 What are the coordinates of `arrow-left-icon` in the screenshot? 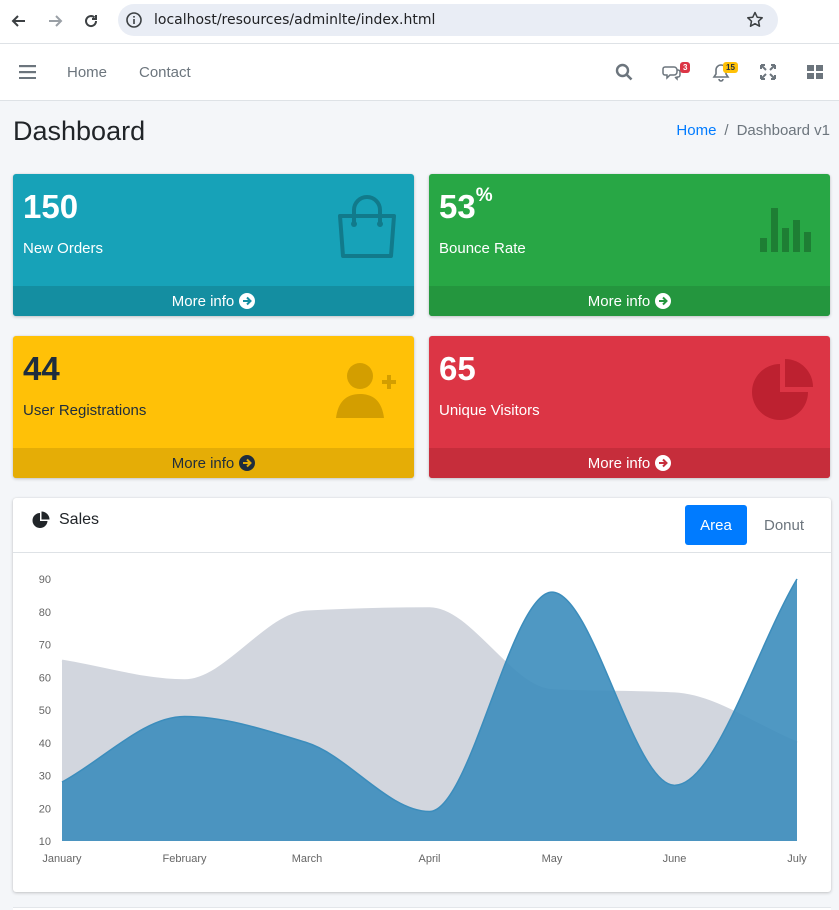 It's located at (18, 21).